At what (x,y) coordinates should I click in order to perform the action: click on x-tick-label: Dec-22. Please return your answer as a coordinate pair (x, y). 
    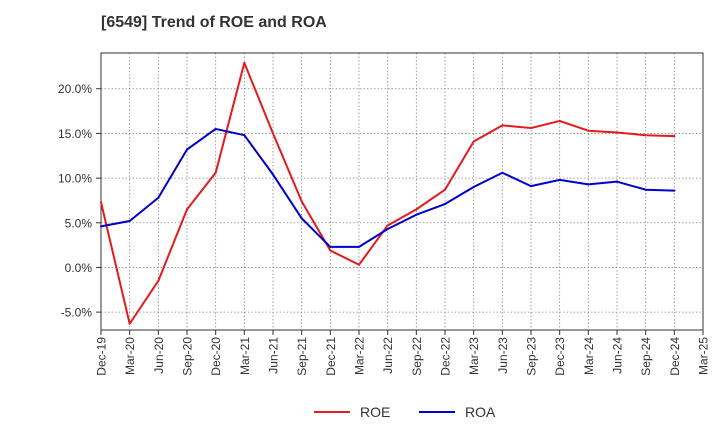
    Looking at the image, I should click on (446, 356).